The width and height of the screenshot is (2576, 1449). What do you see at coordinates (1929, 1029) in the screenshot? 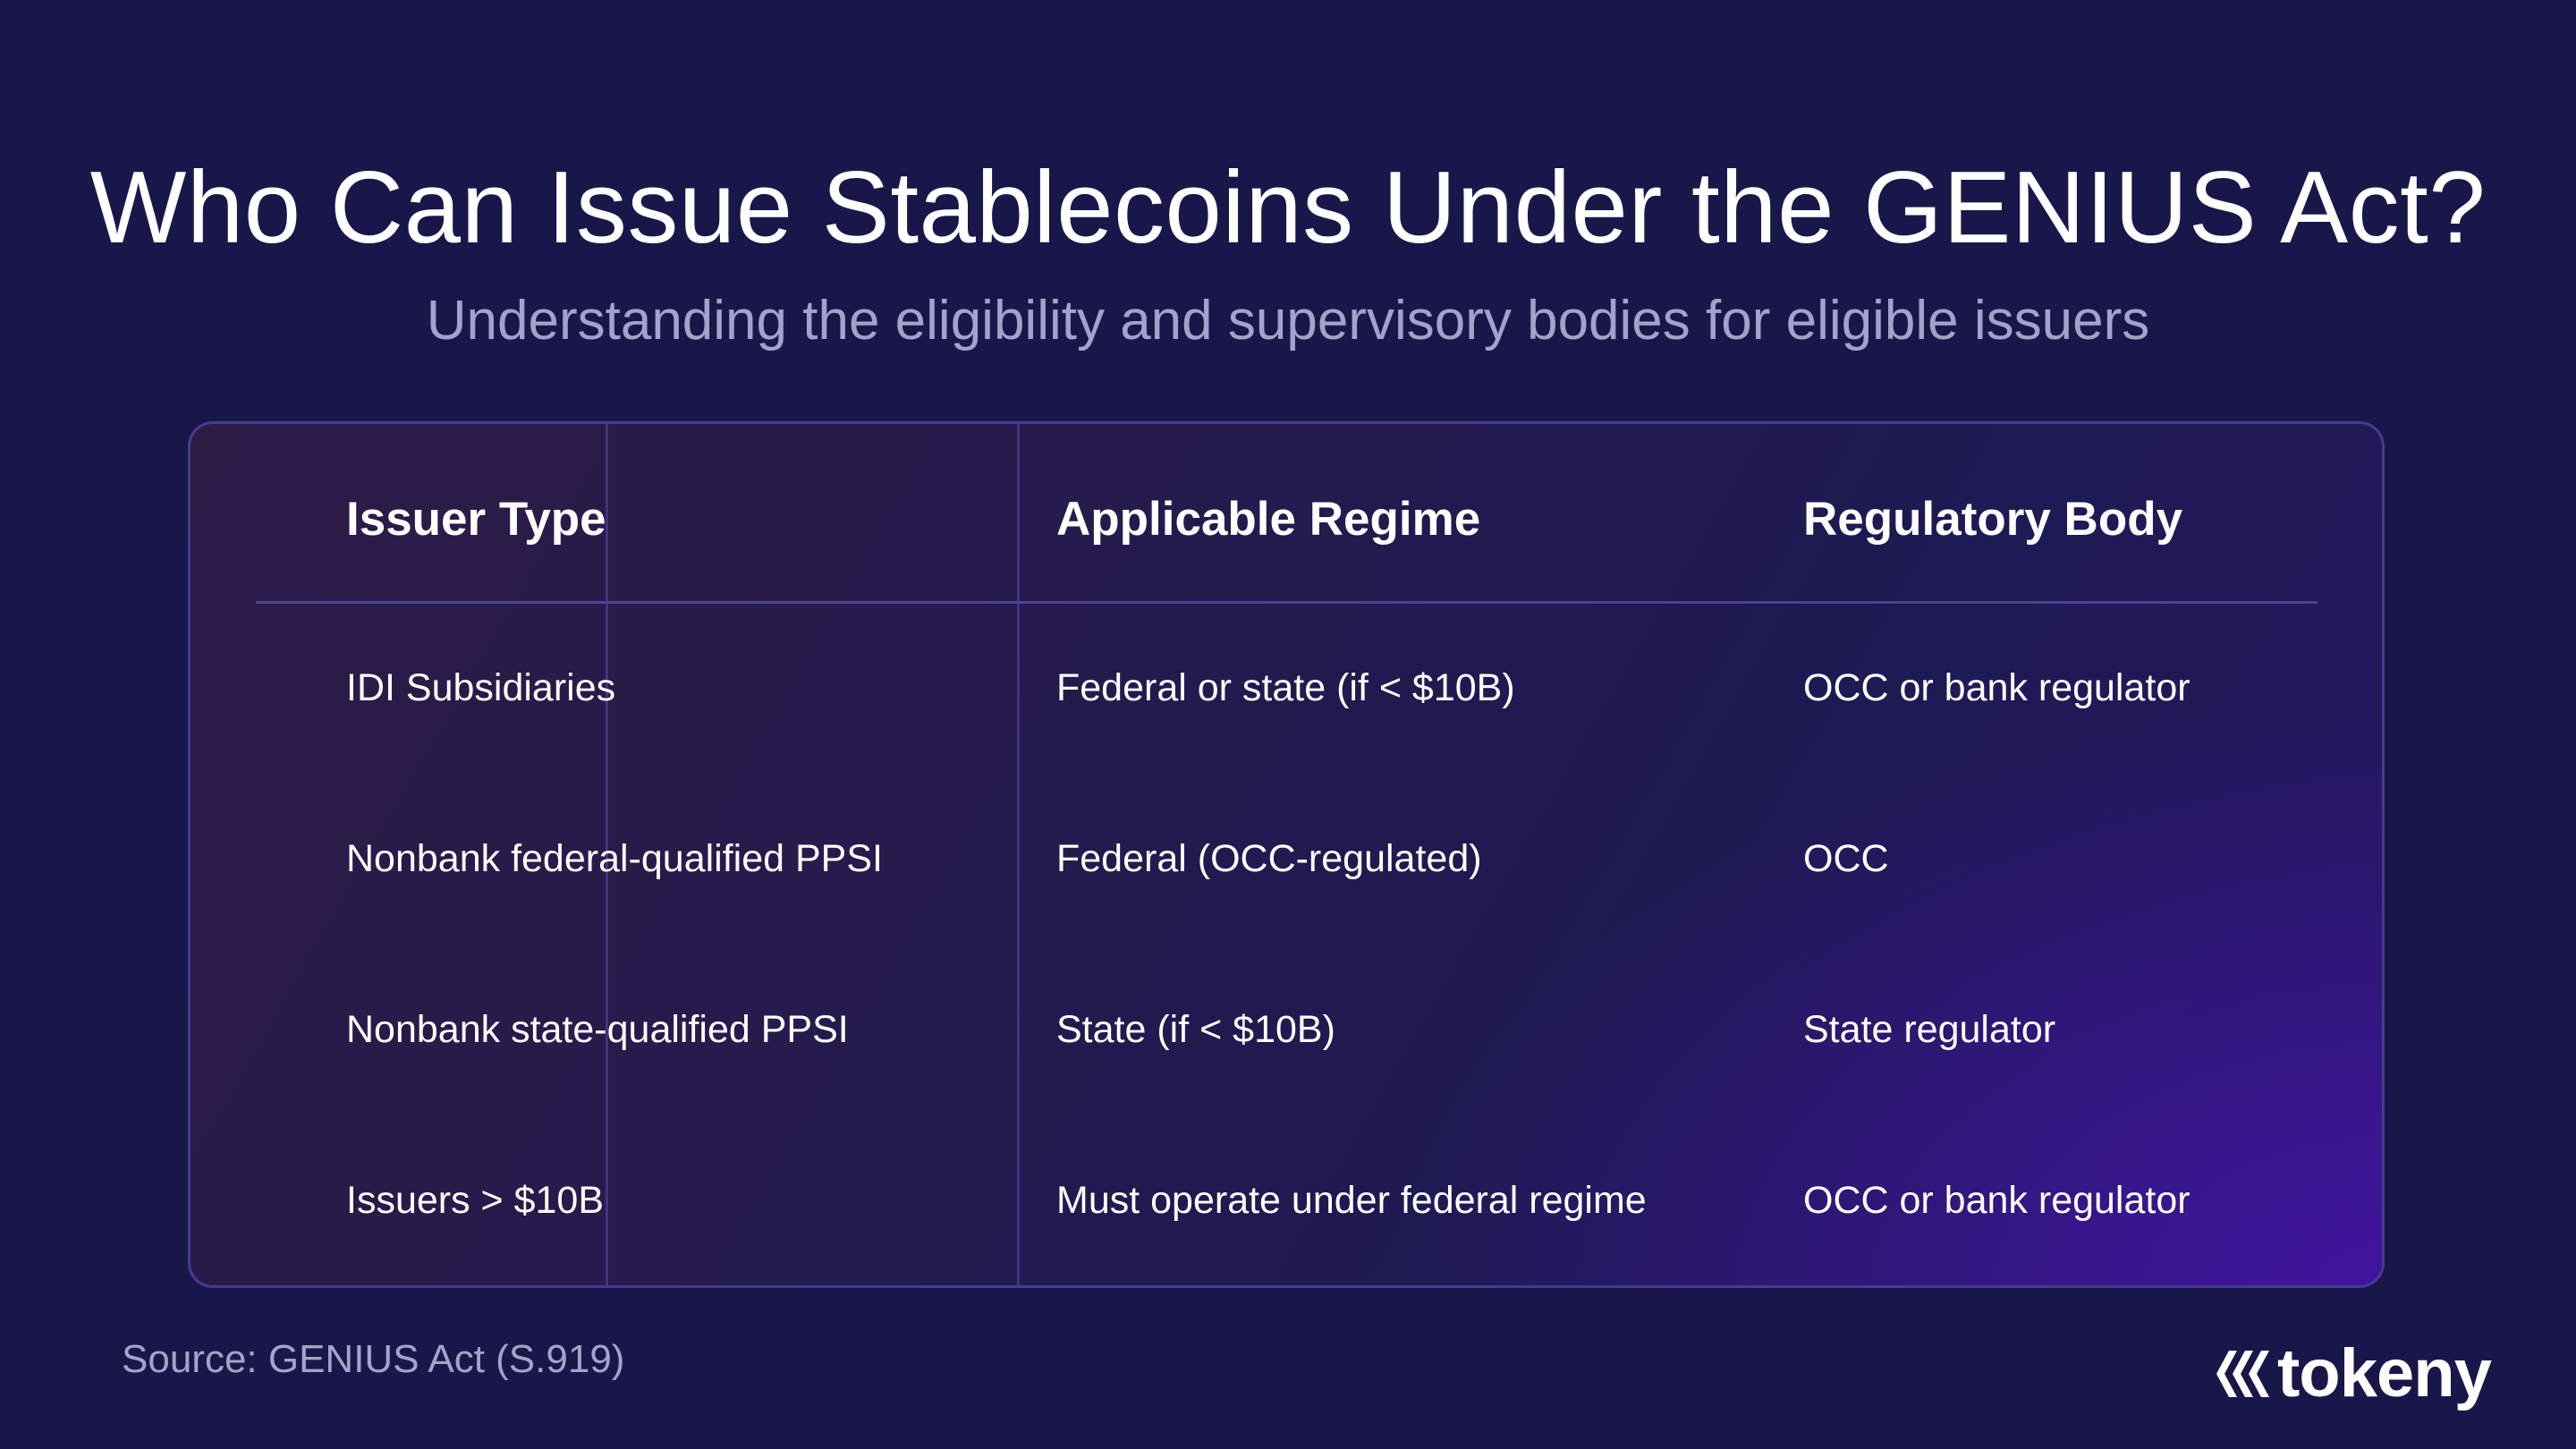
I see `table-cell-regulatory-body: State regulator` at bounding box center [1929, 1029].